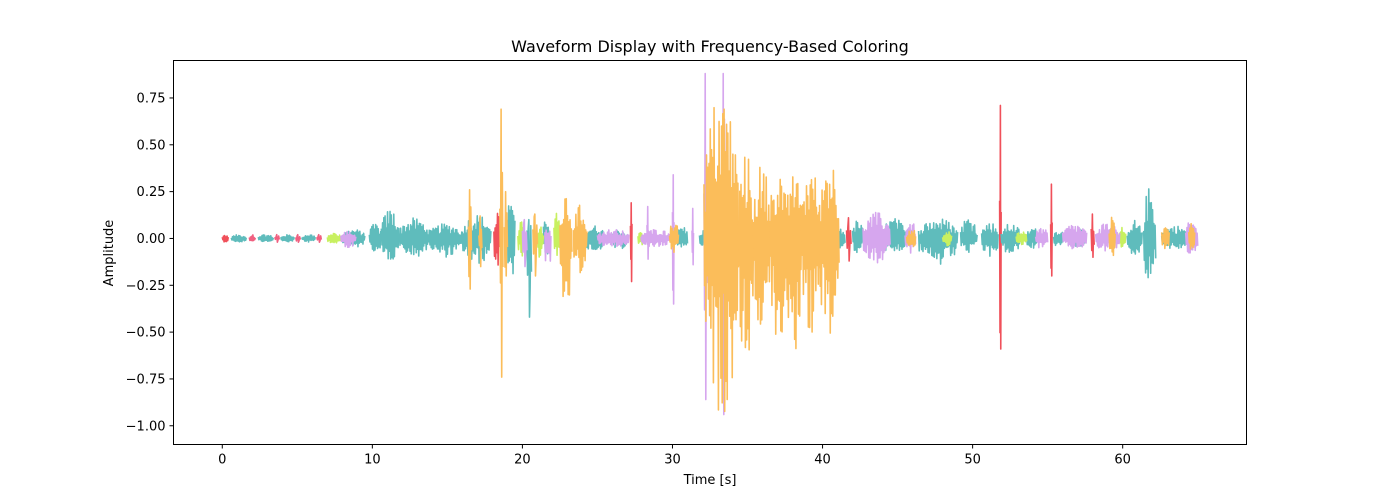 This screenshot has width=1386, height=500. Describe the element at coordinates (146, 286) in the screenshot. I see `y-tick-label: −0.25` at that location.